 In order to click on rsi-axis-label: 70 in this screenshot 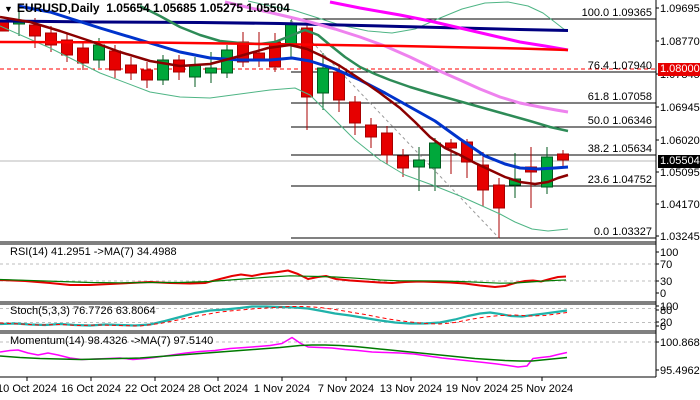, I will do `click(666, 265)`.